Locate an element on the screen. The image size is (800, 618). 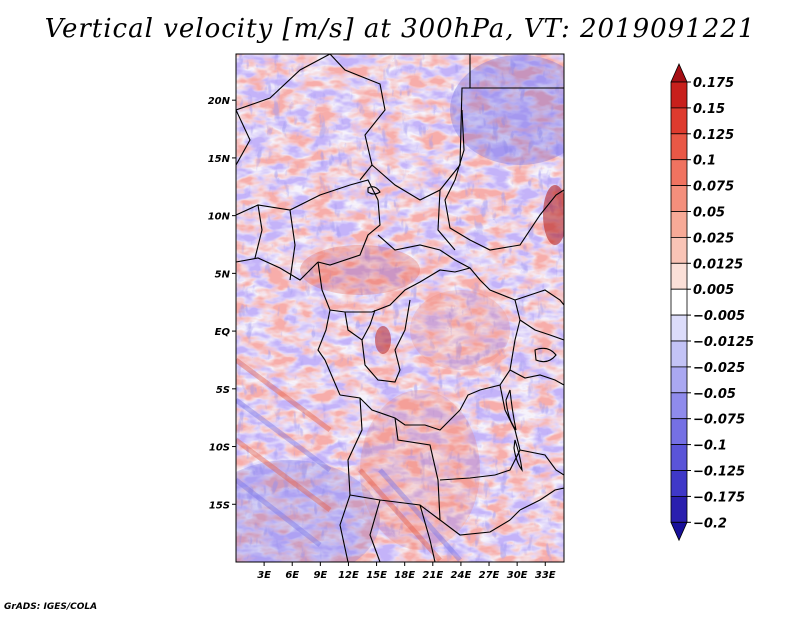
colorbar-label: −0.175 is located at coordinates (719, 497).